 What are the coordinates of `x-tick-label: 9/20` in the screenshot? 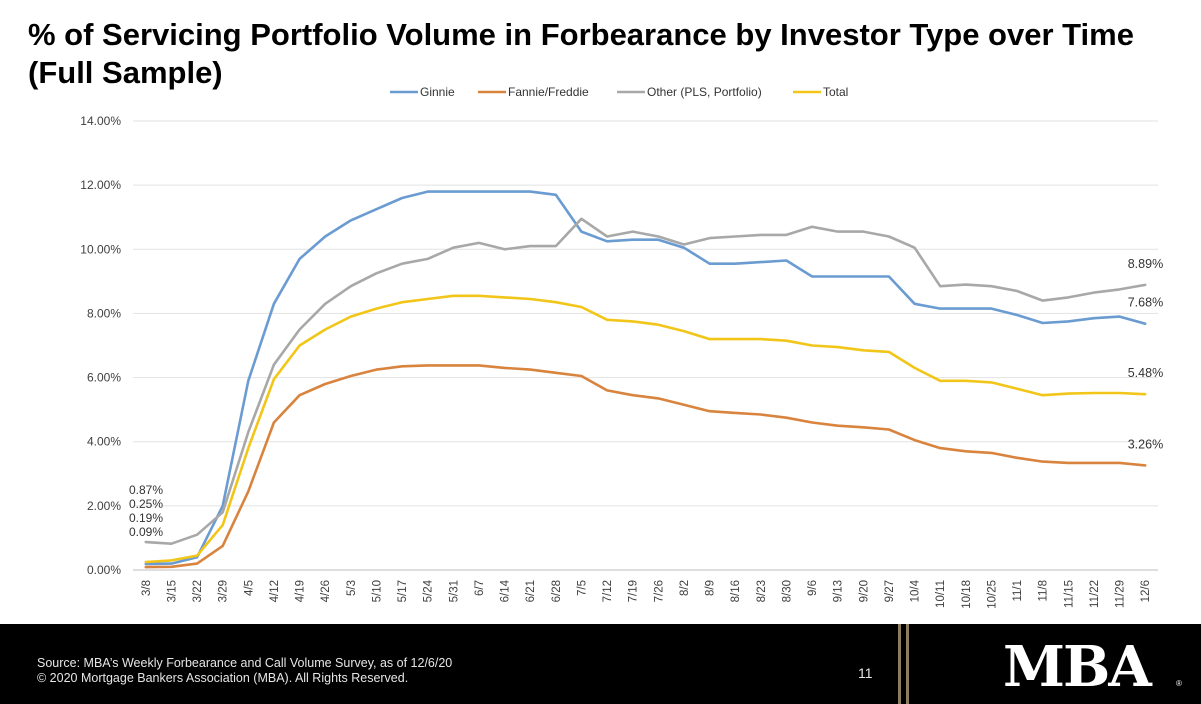 It's located at (864, 591).